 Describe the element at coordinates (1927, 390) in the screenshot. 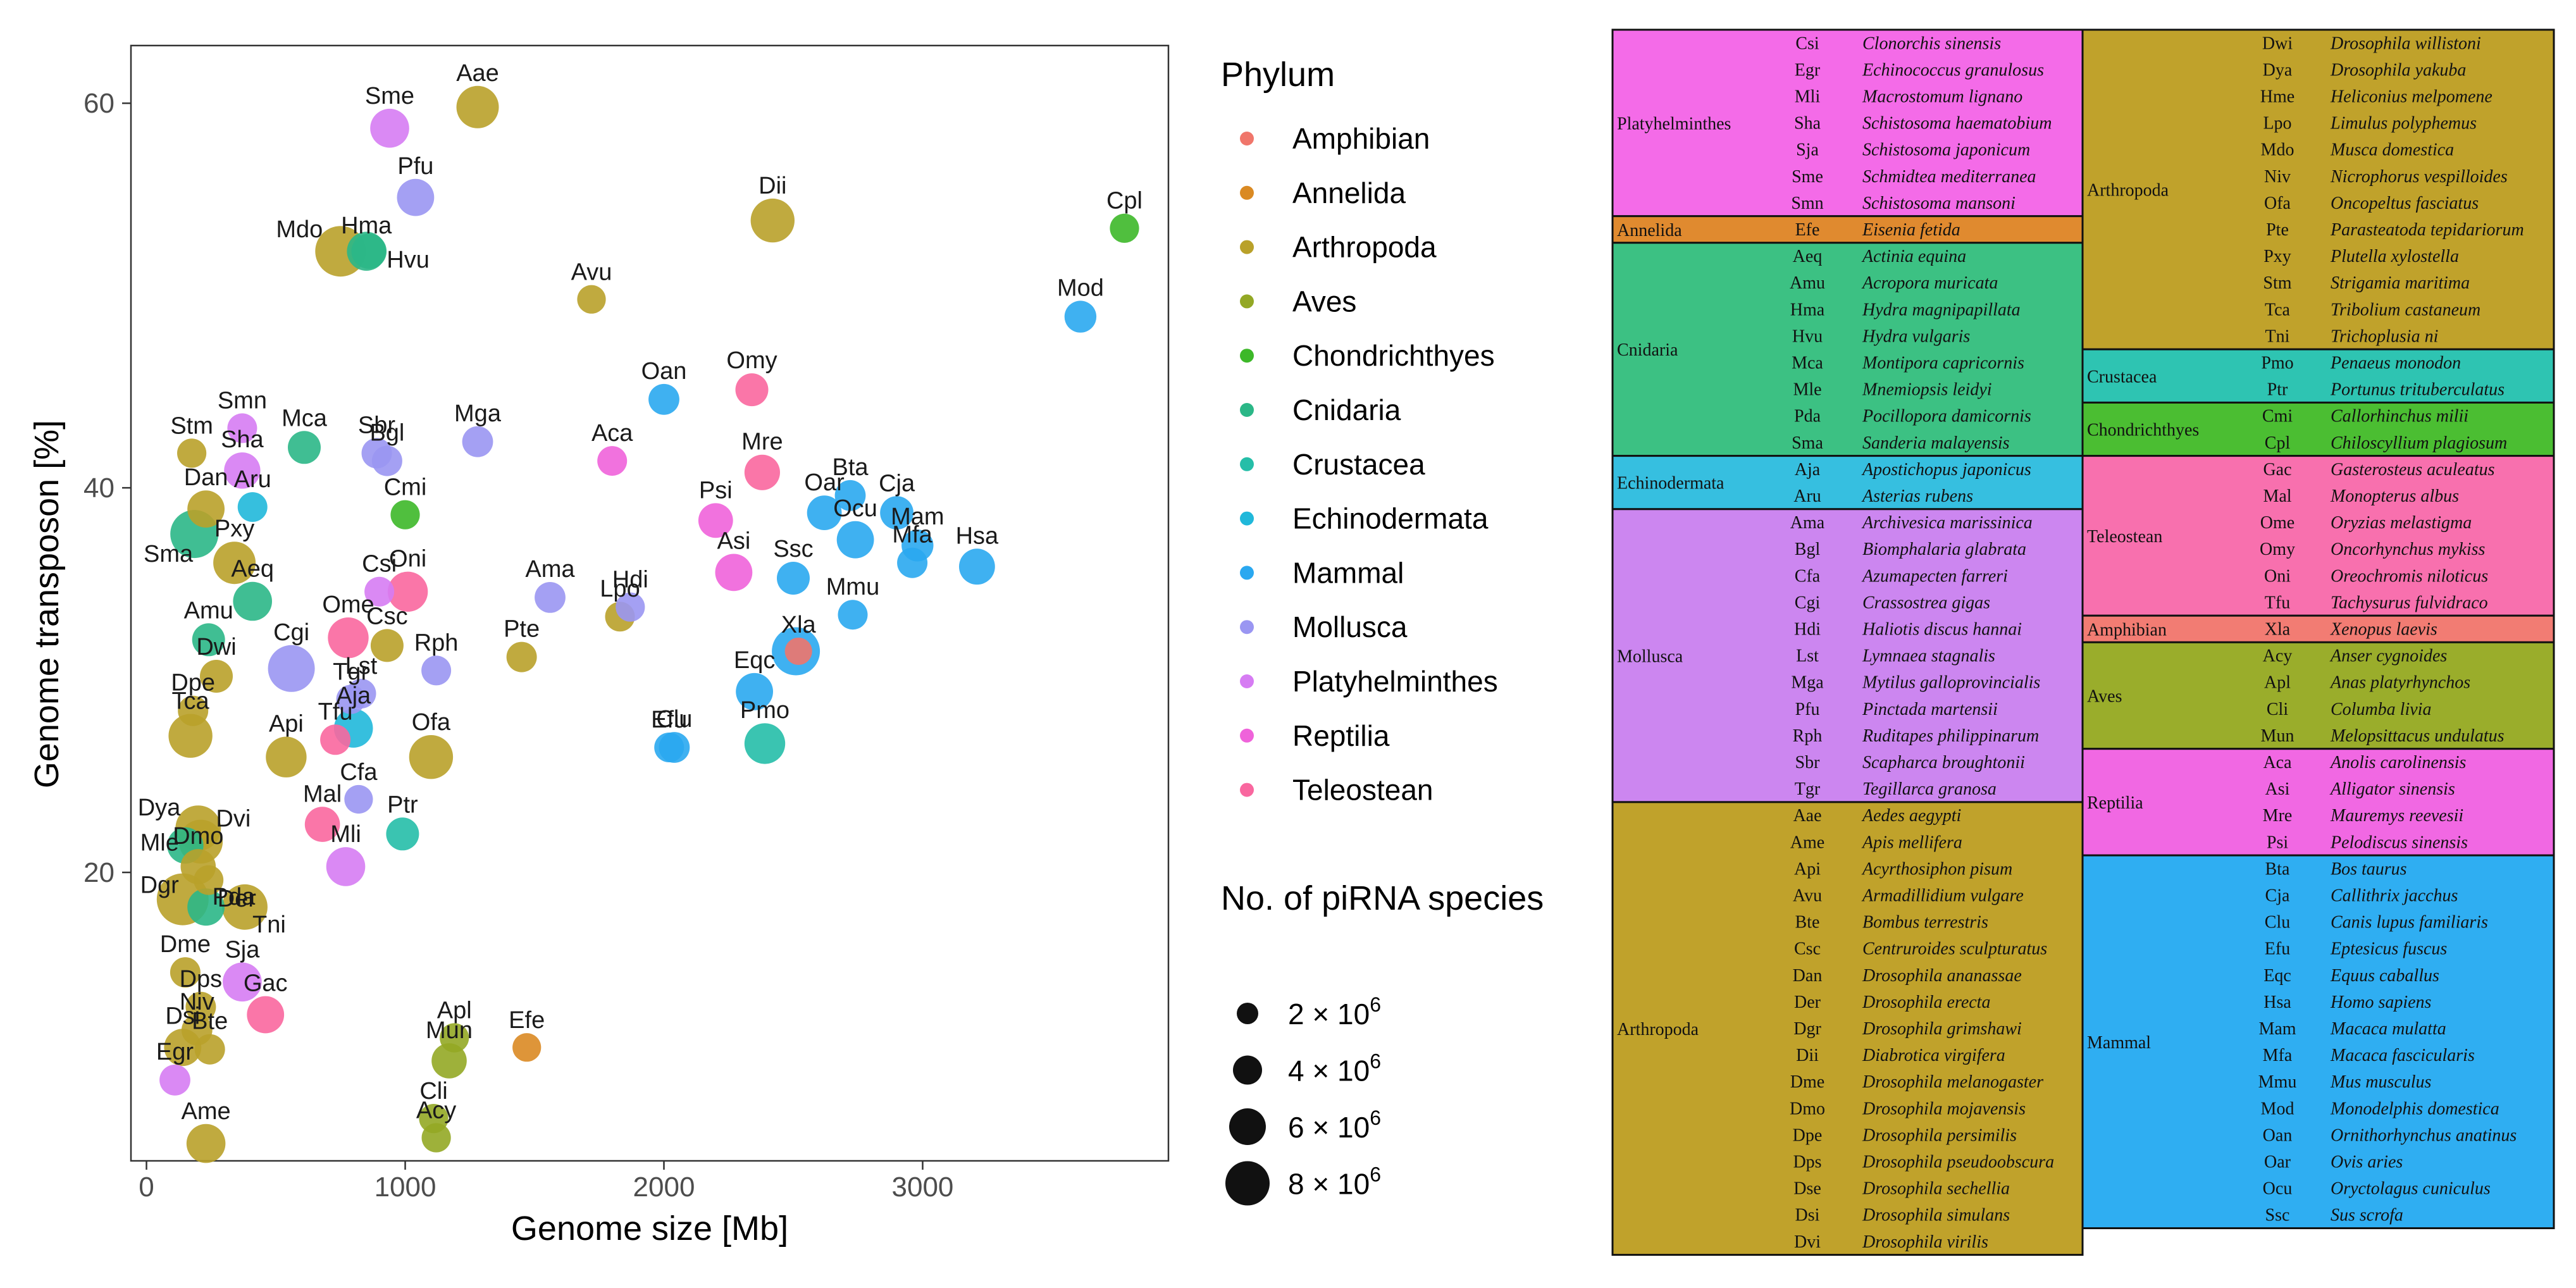

I see `table-species-name: Mnemiopsis leidyi` at that location.